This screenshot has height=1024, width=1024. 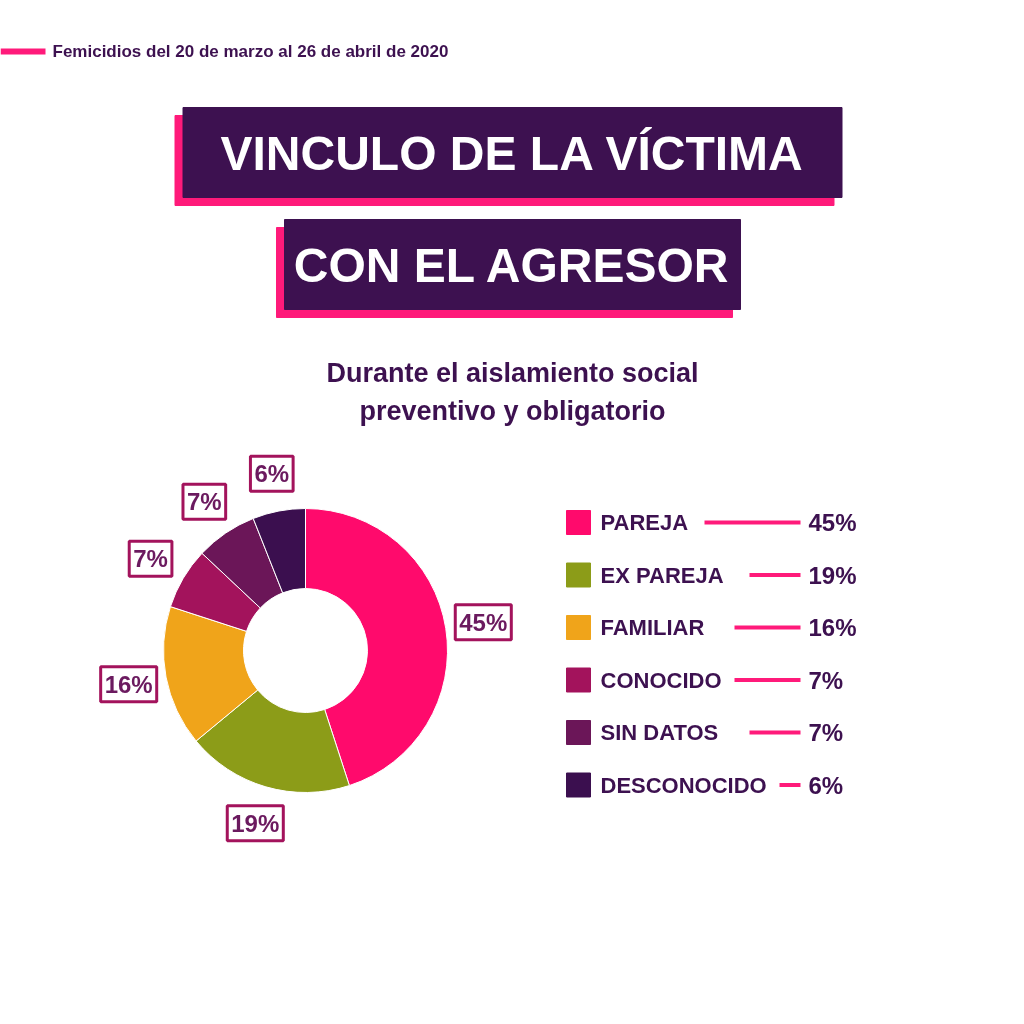 I want to click on data-label: 45%, so click(x=483, y=622).